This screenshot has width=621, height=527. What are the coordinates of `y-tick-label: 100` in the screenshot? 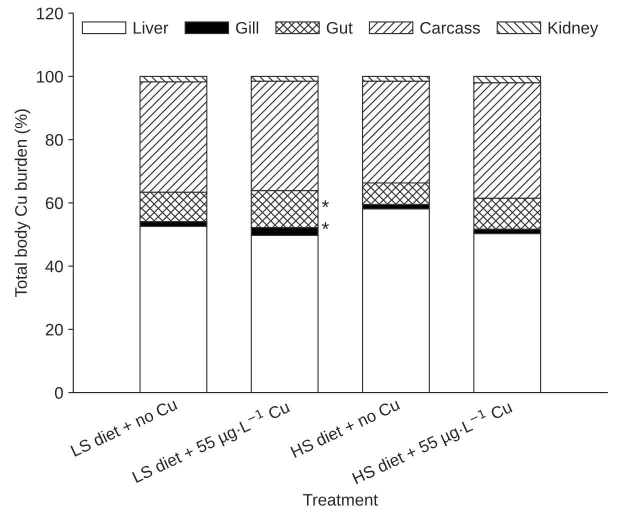 It's located at (50, 76).